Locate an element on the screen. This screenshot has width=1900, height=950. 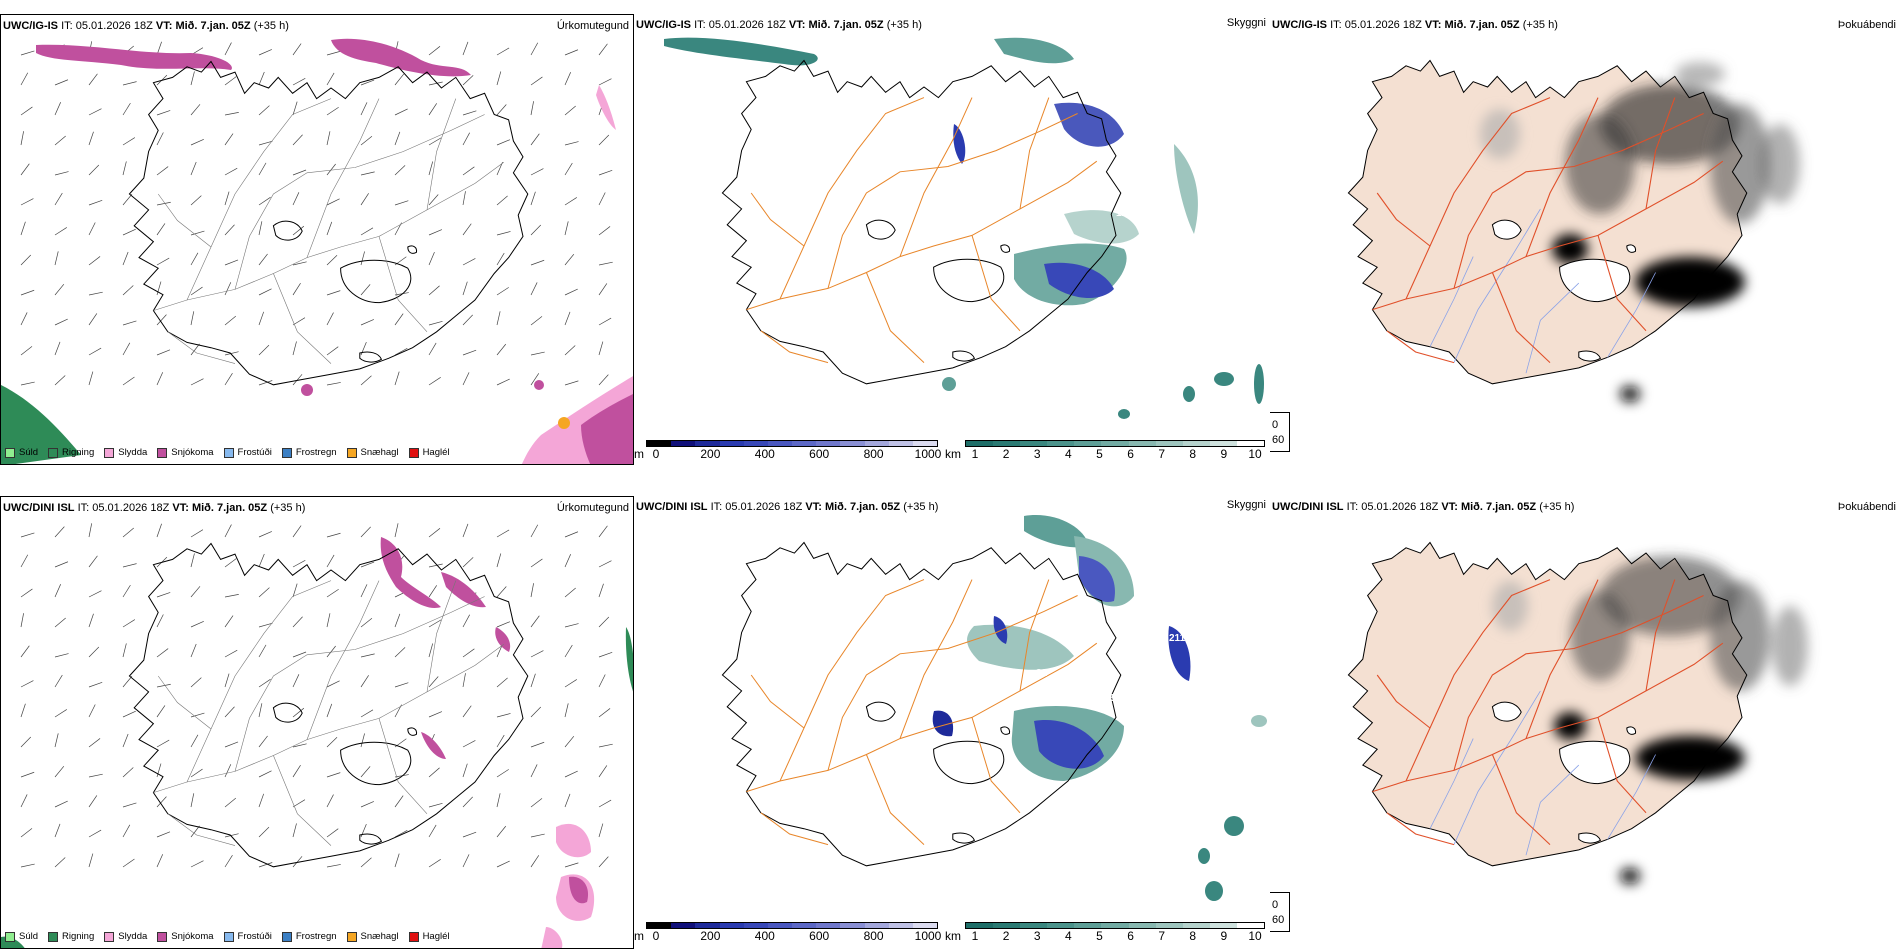
colorbar-tick: 3 is located at coordinates (1037, 936).